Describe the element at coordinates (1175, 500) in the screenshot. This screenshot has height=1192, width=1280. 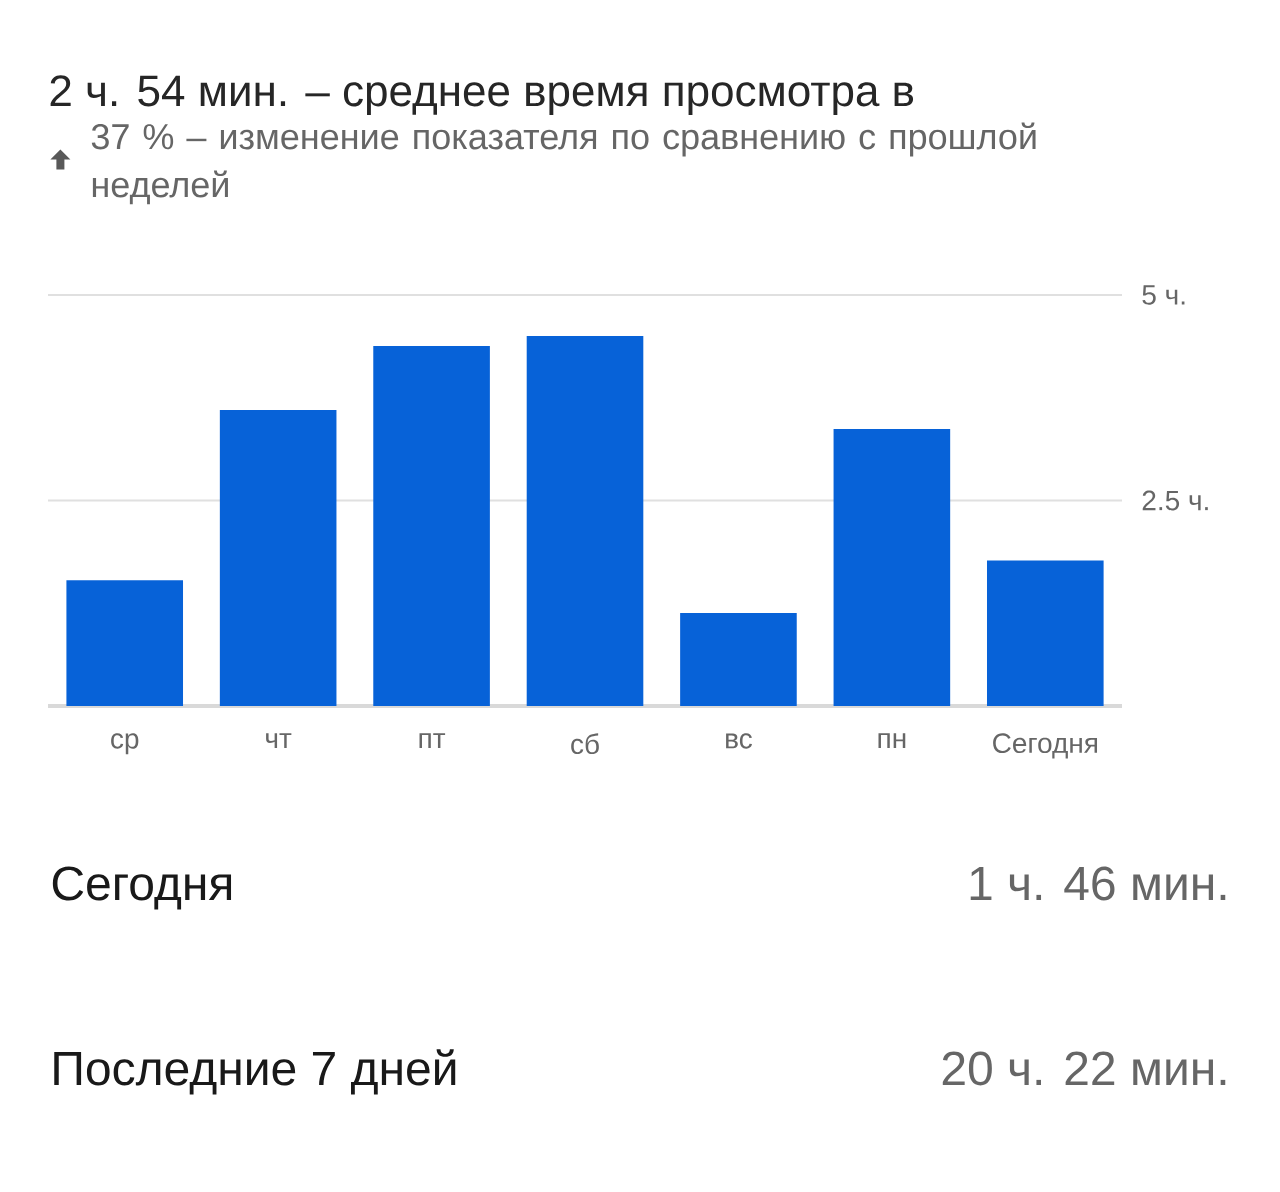
I see `y-tick-label: 2.5 ч.` at that location.